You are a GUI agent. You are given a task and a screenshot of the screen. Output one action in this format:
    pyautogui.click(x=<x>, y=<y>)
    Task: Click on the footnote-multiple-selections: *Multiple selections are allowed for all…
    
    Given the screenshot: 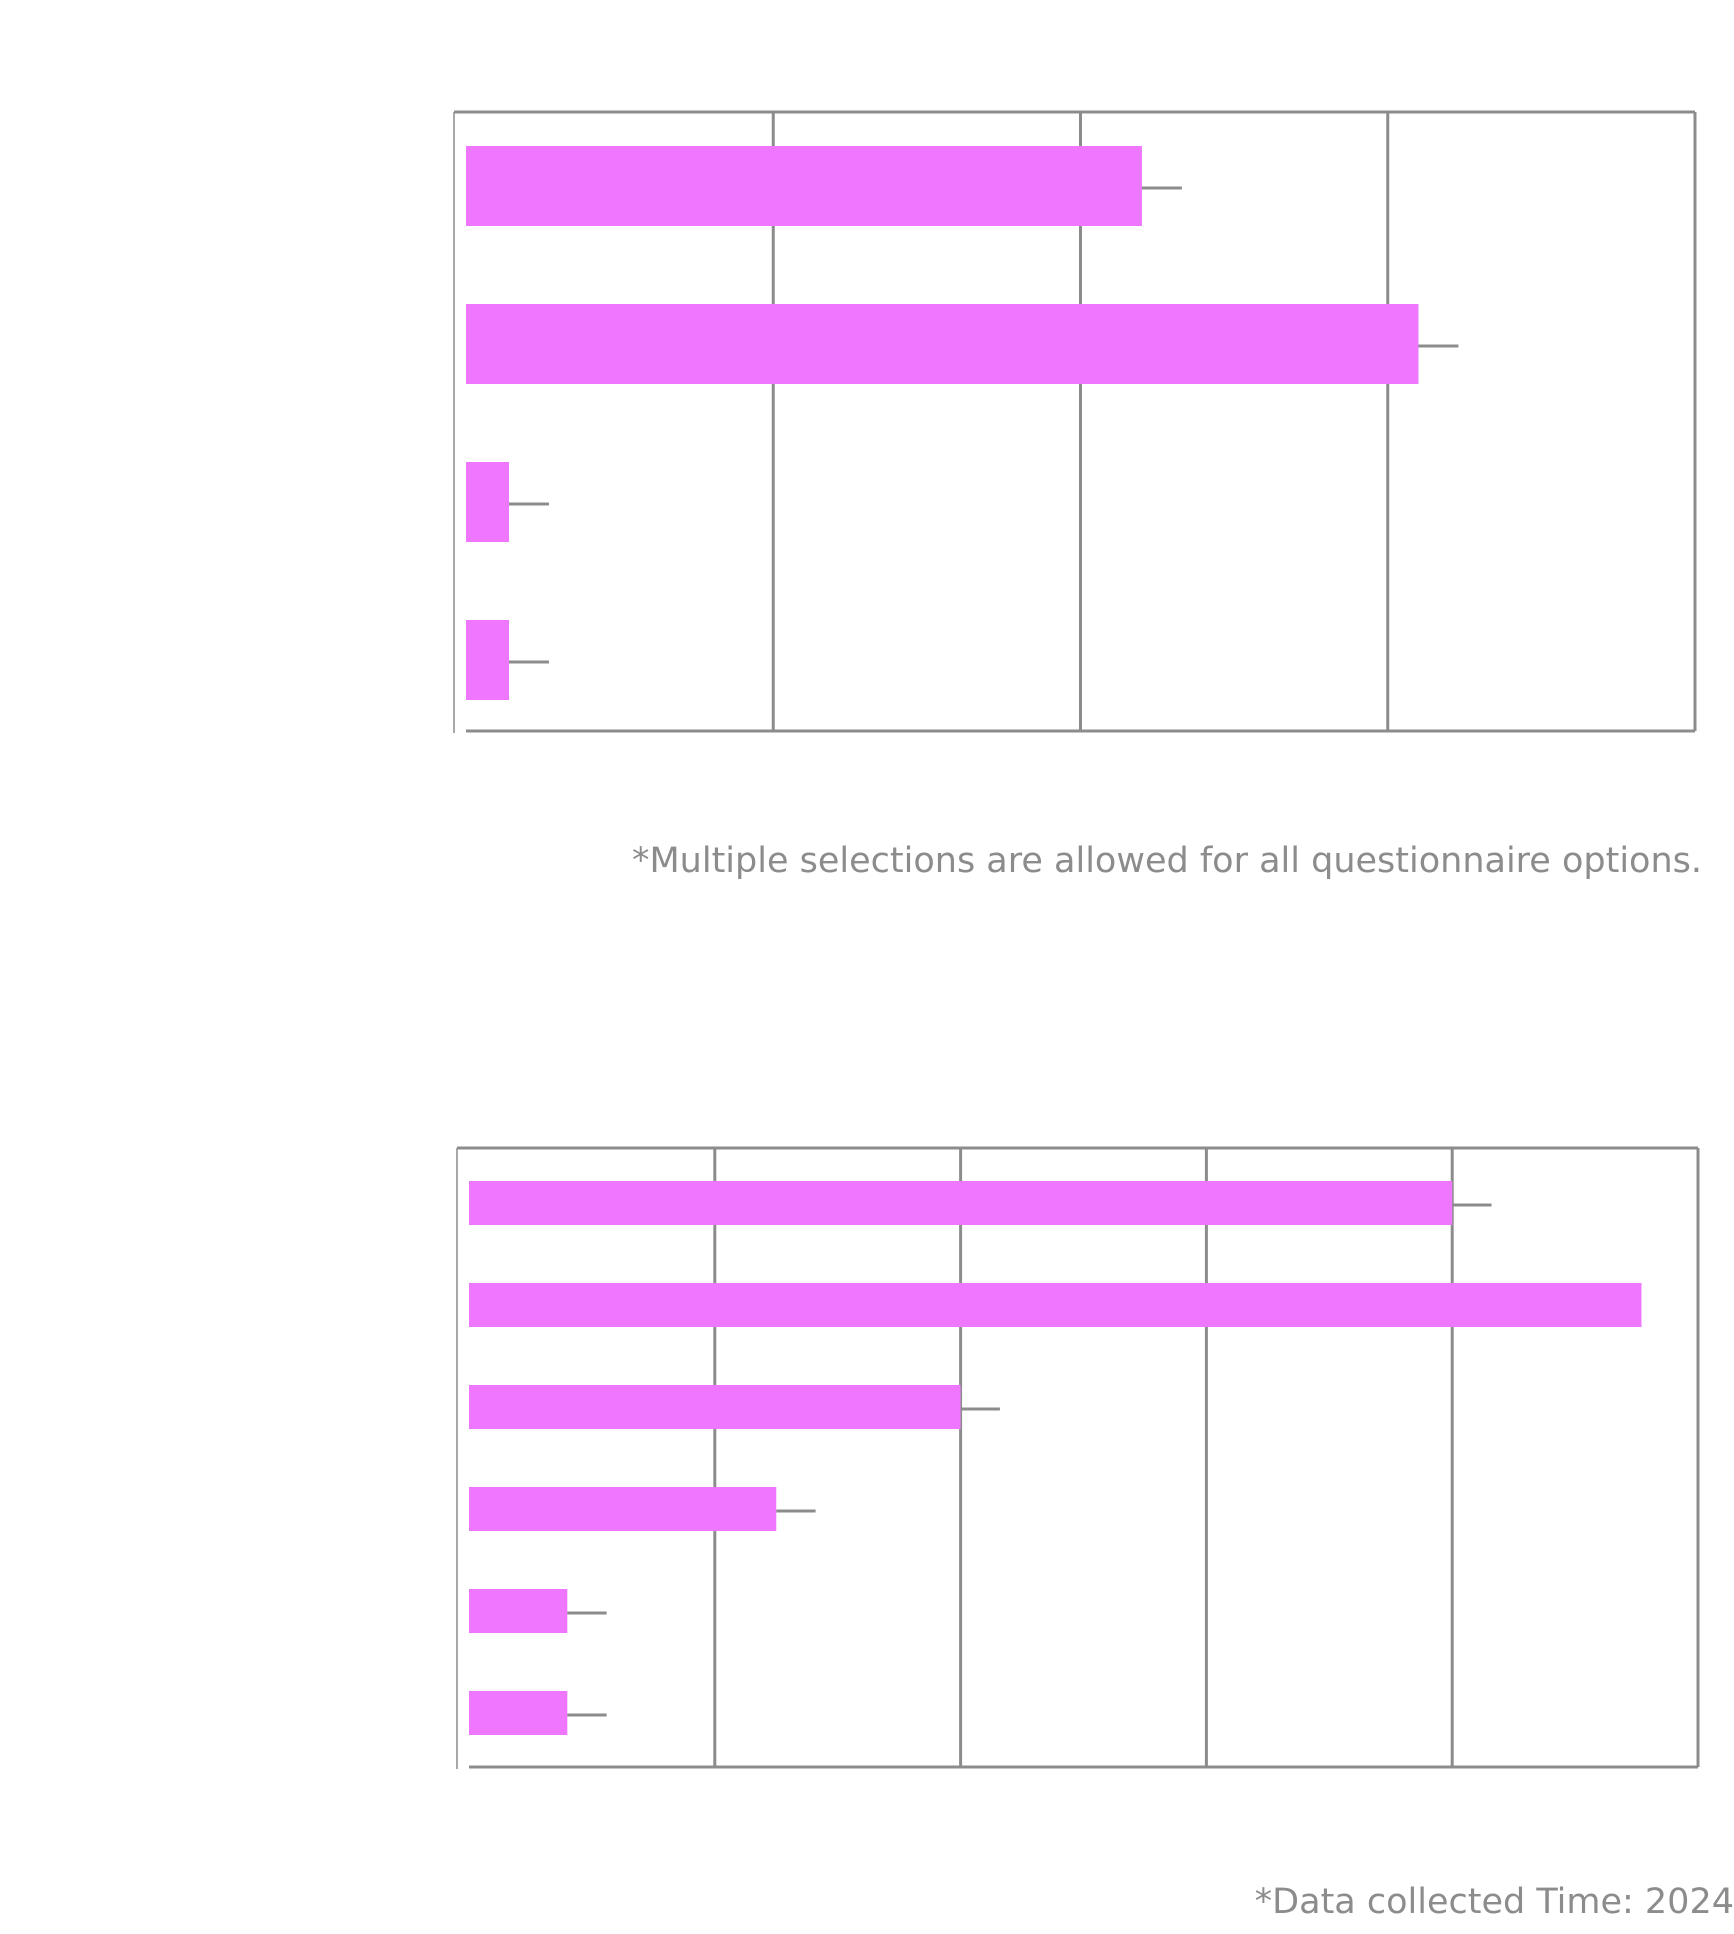 What is the action you would take?
    pyautogui.click(x=1166, y=861)
    